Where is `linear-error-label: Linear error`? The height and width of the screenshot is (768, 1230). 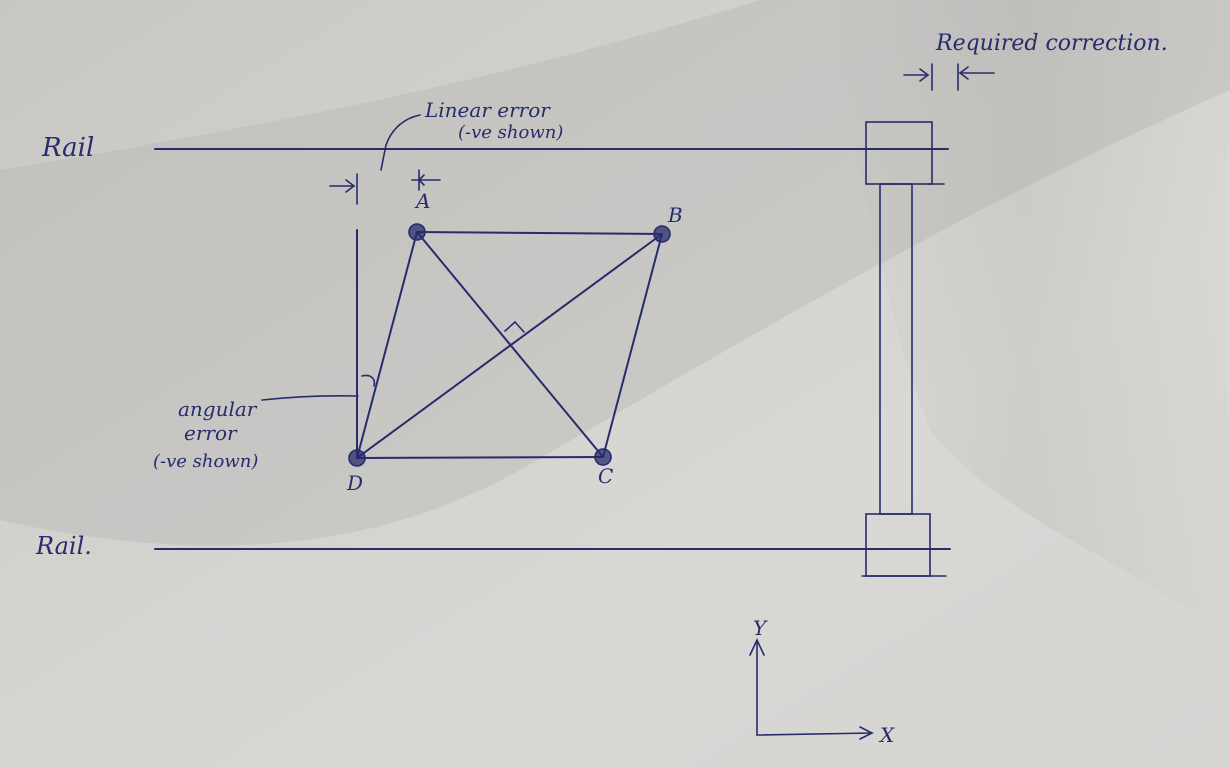 linear-error-label: Linear error is located at coordinates (487, 110).